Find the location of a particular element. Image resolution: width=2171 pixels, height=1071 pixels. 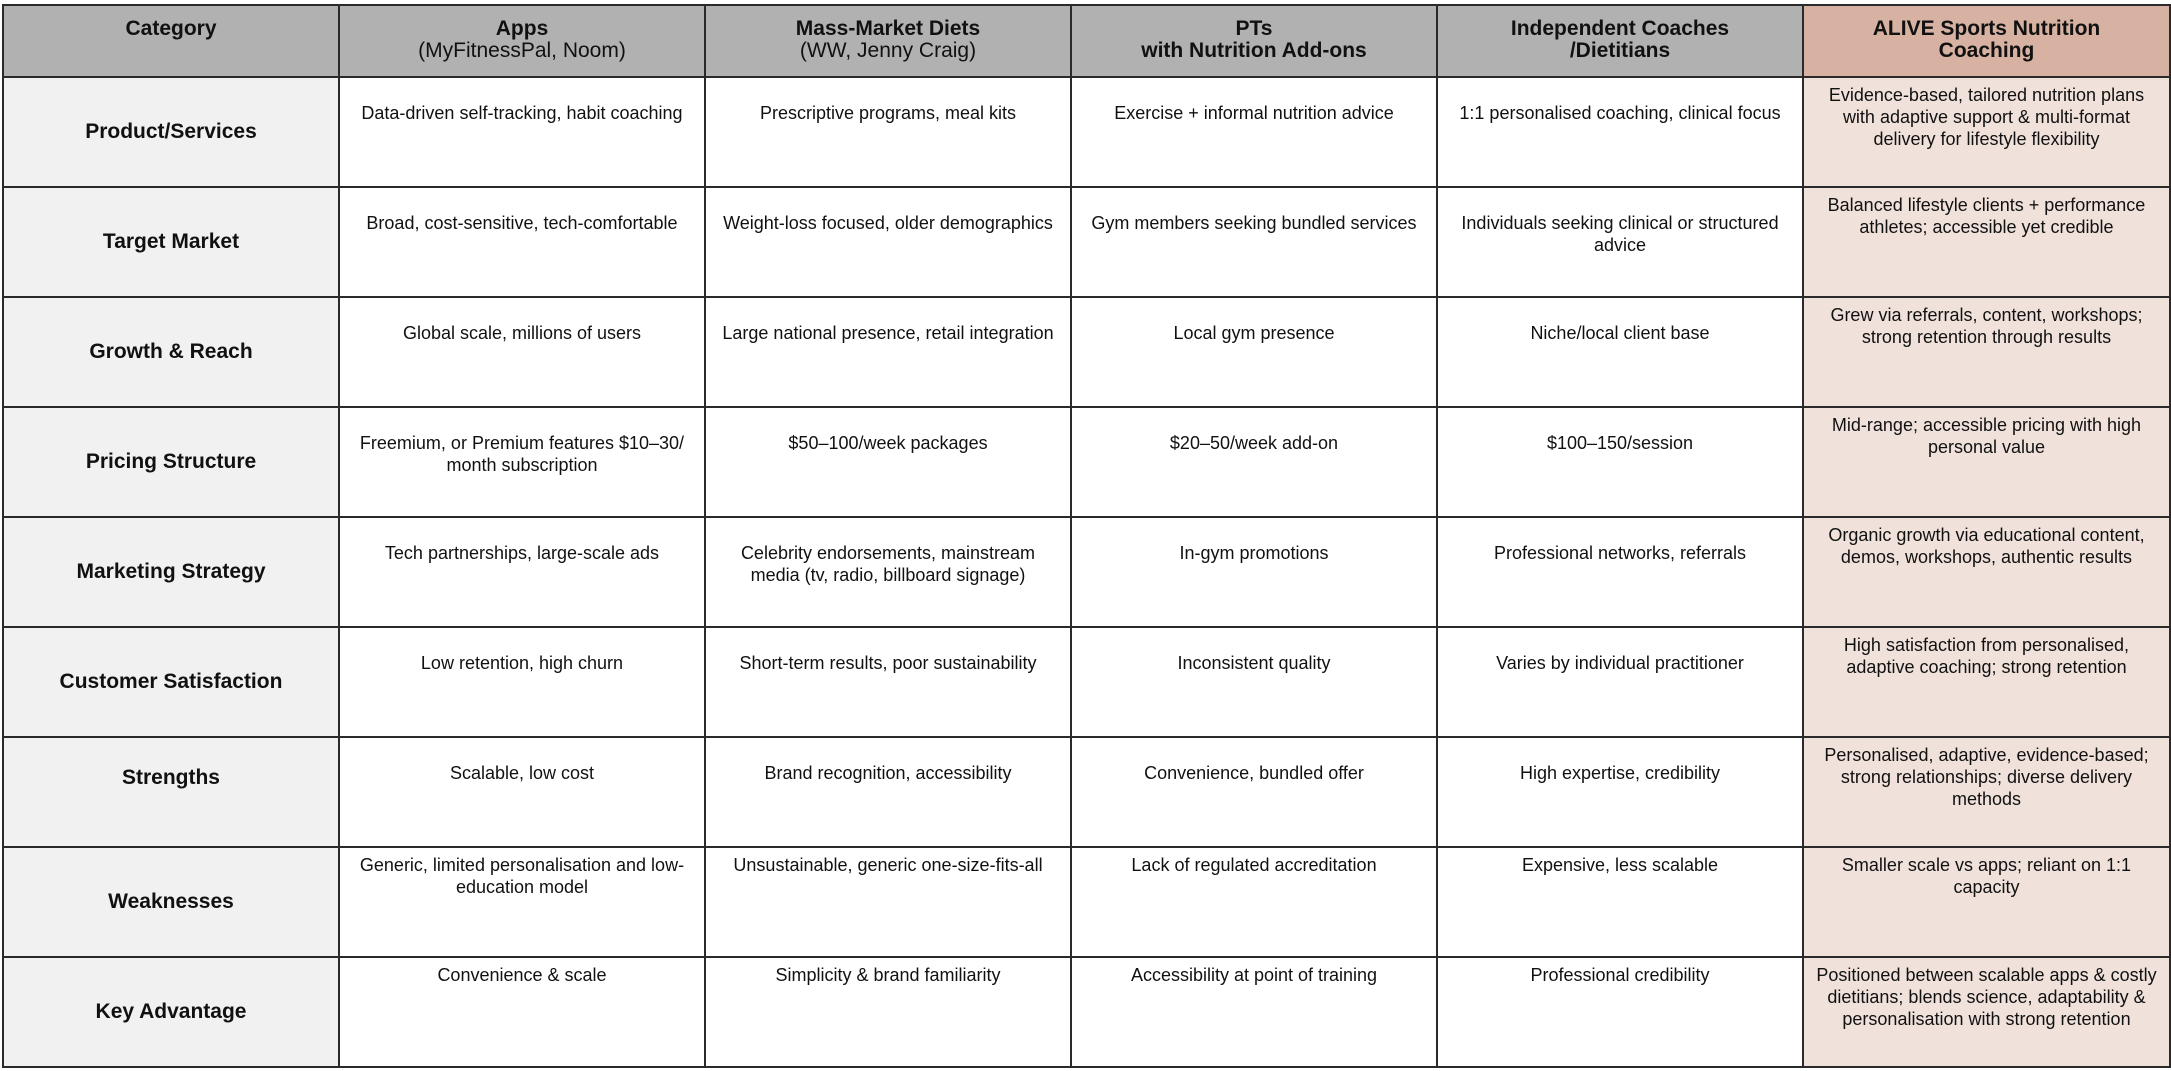

header-mass-market-diets: Mass-Market Diets (WW, Jenny Craig) is located at coordinates (888, 41).